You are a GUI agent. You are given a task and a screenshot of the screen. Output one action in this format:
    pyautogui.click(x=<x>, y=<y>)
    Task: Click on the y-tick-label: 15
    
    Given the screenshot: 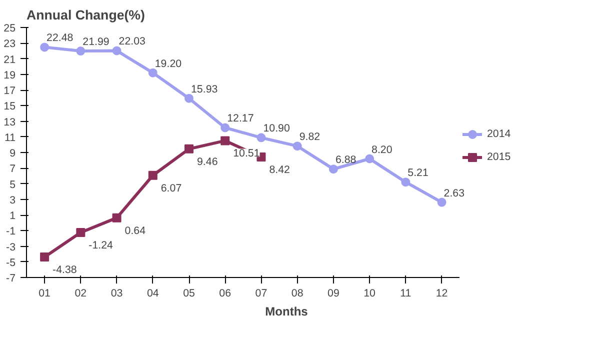 What is the action you would take?
    pyautogui.click(x=10, y=106)
    